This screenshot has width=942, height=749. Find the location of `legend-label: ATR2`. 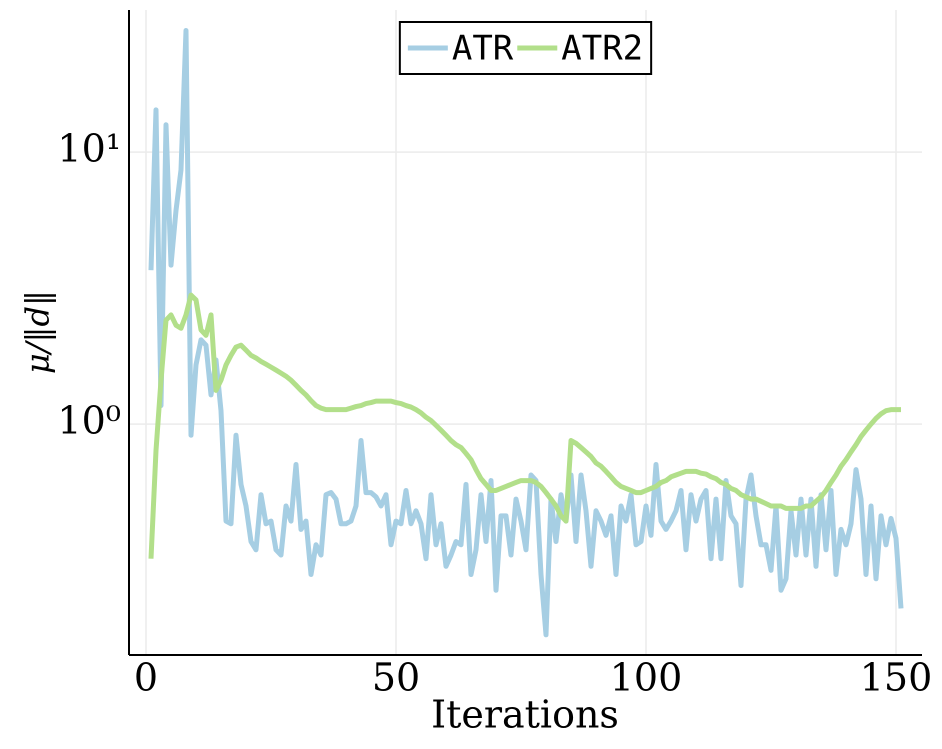

legend-label: ATR2 is located at coordinates (602, 49).